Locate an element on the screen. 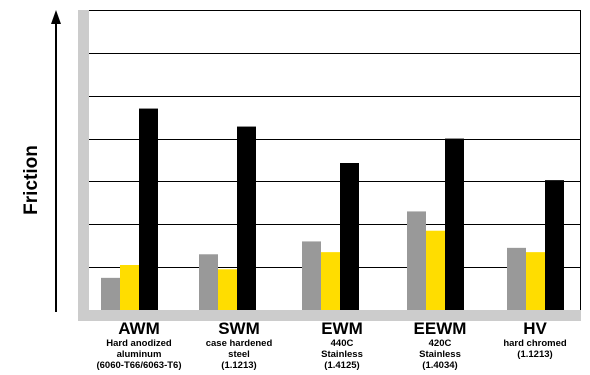 The image size is (590, 375). tick-detail: 420C is located at coordinates (440, 343).